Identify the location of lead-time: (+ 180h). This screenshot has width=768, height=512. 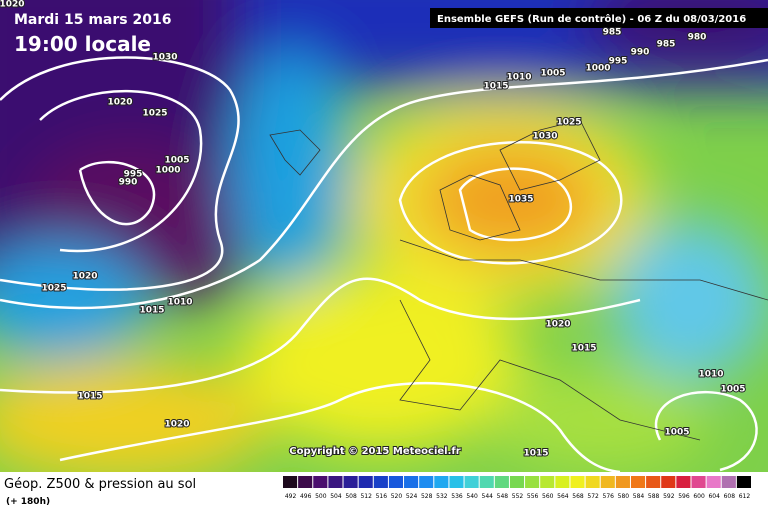
(28, 502).